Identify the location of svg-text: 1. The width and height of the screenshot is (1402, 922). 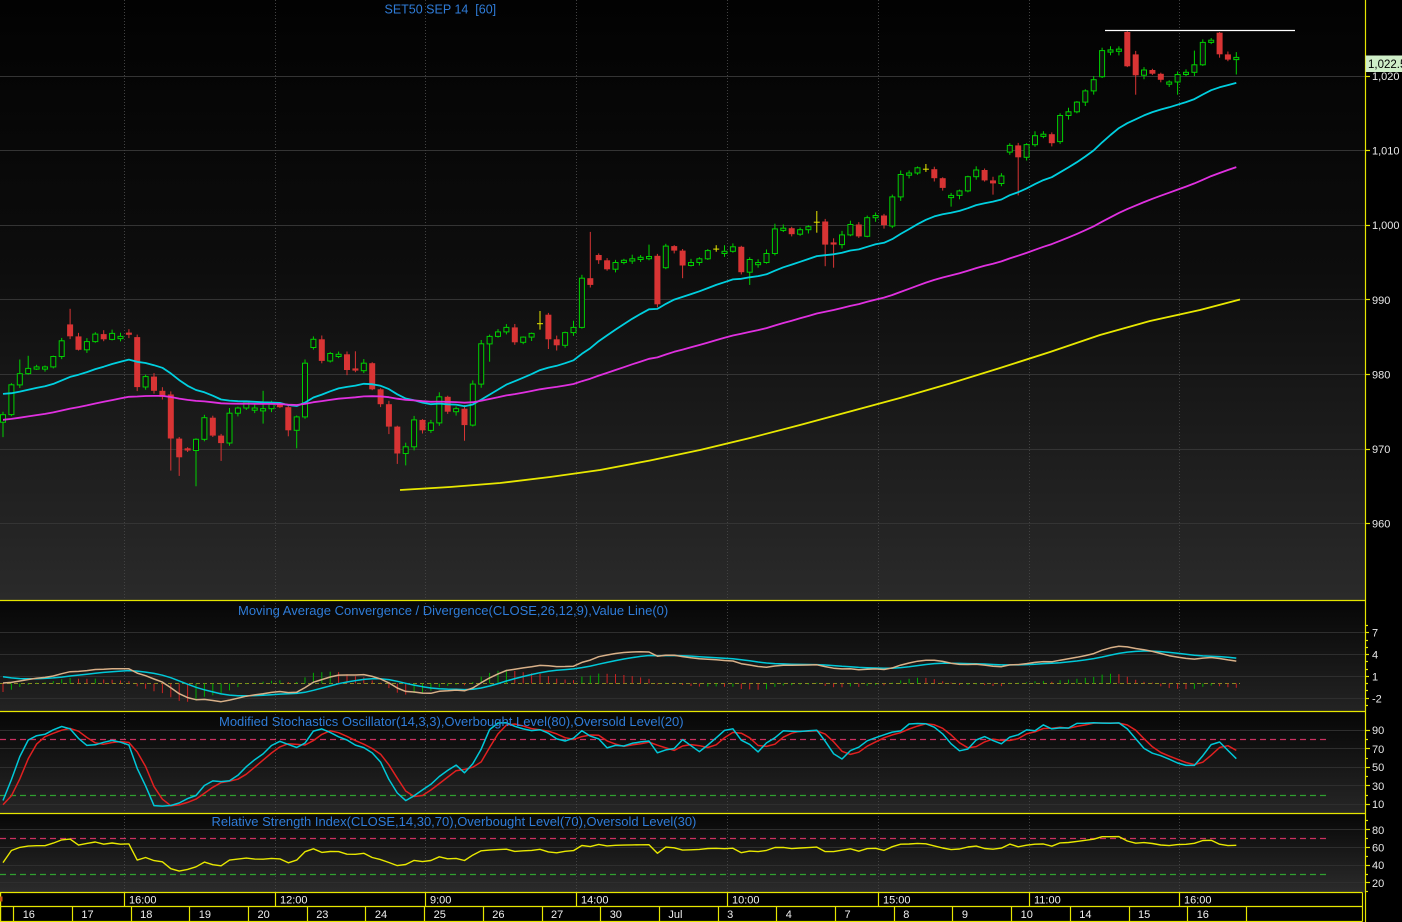
(1375, 677).